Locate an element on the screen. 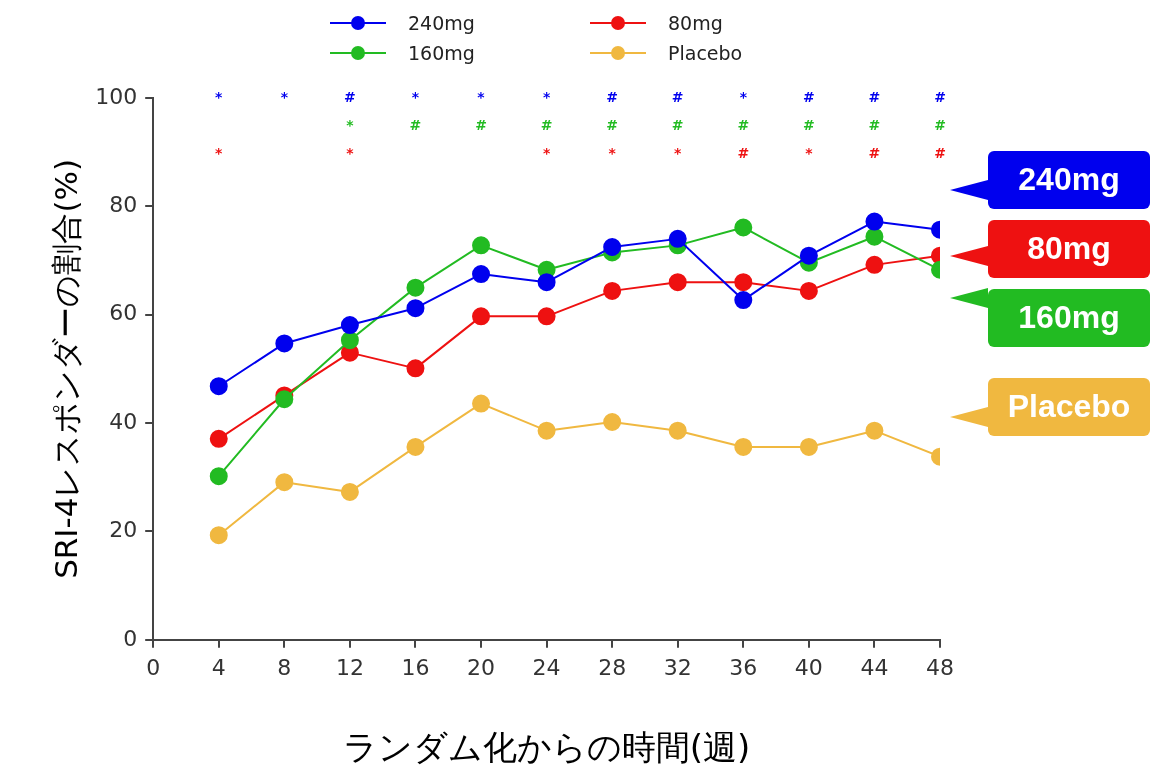  text: 240mg is located at coordinates (441, 23).